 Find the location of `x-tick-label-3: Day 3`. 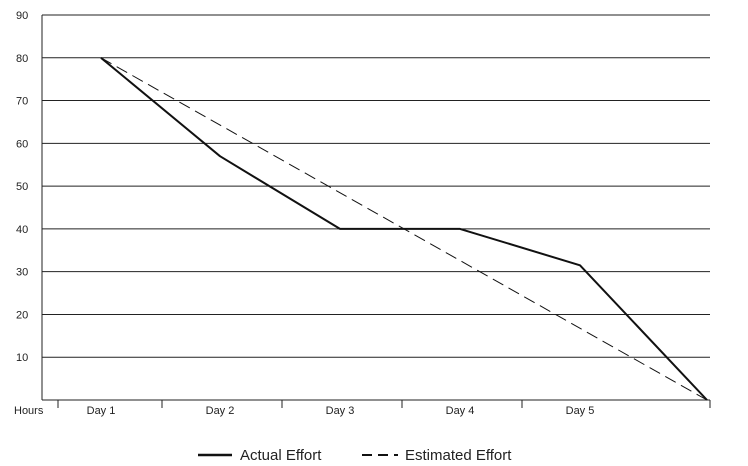

x-tick-label-3: Day 3 is located at coordinates (340, 411).